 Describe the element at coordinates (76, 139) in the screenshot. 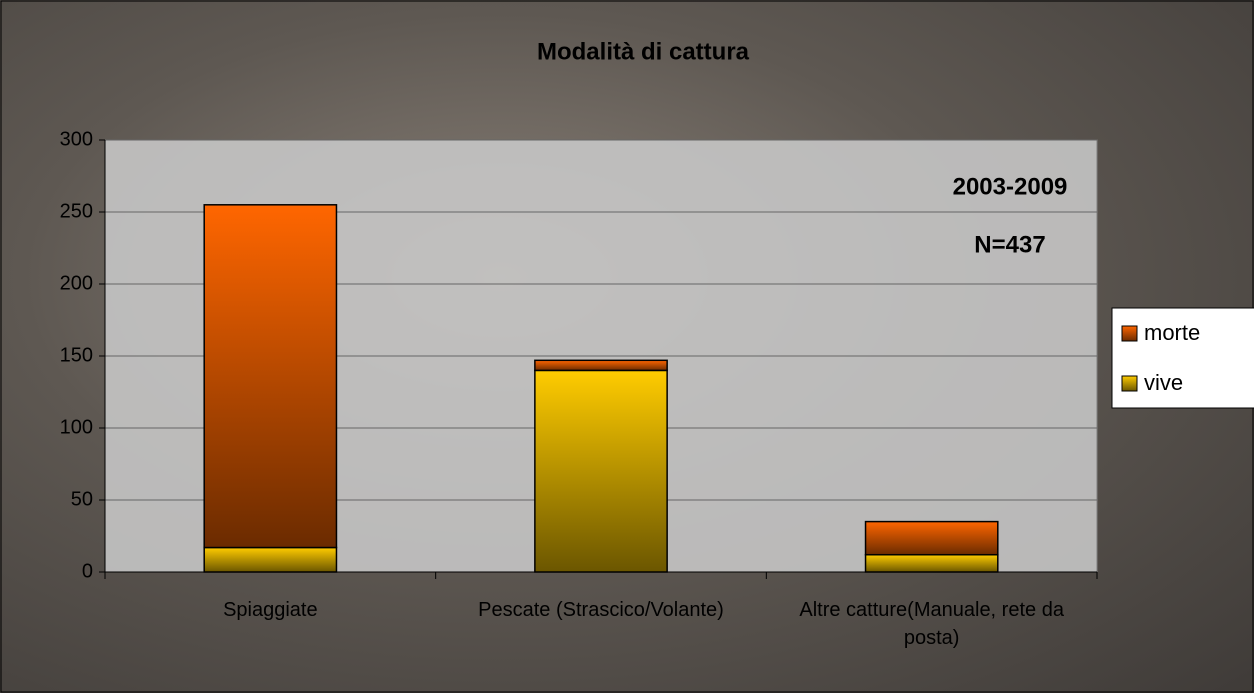

I see `y-tick-label: 300` at that location.